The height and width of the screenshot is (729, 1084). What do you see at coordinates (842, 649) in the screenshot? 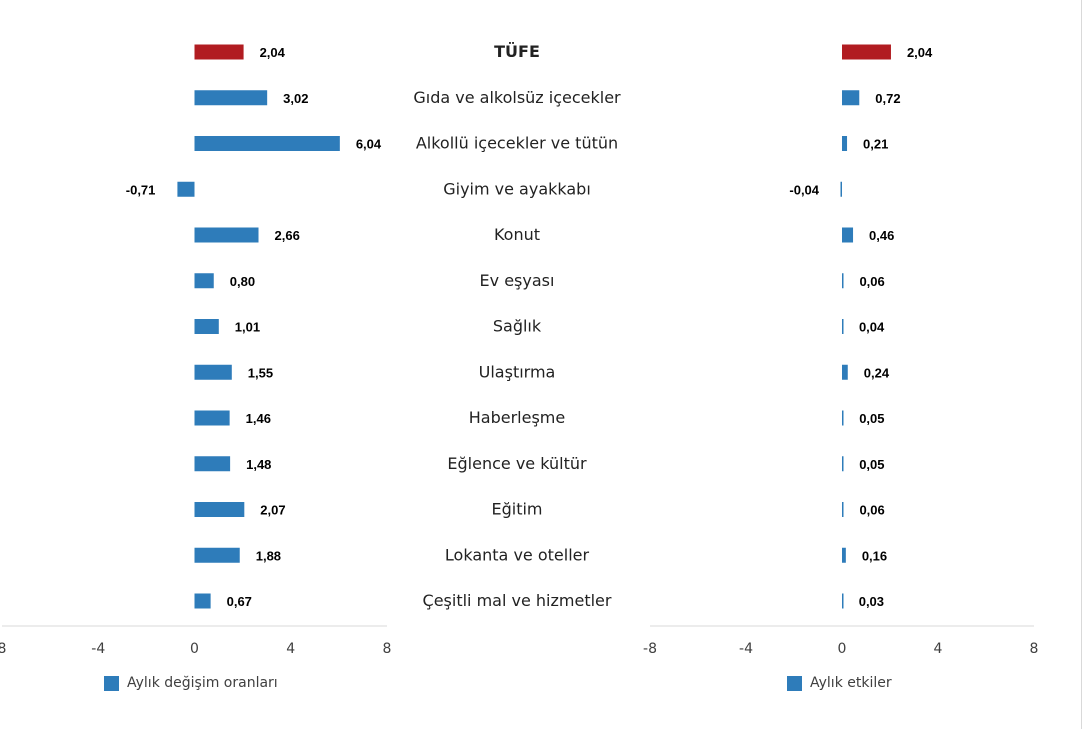
I see `right-x-tick-label: 0` at bounding box center [842, 649].